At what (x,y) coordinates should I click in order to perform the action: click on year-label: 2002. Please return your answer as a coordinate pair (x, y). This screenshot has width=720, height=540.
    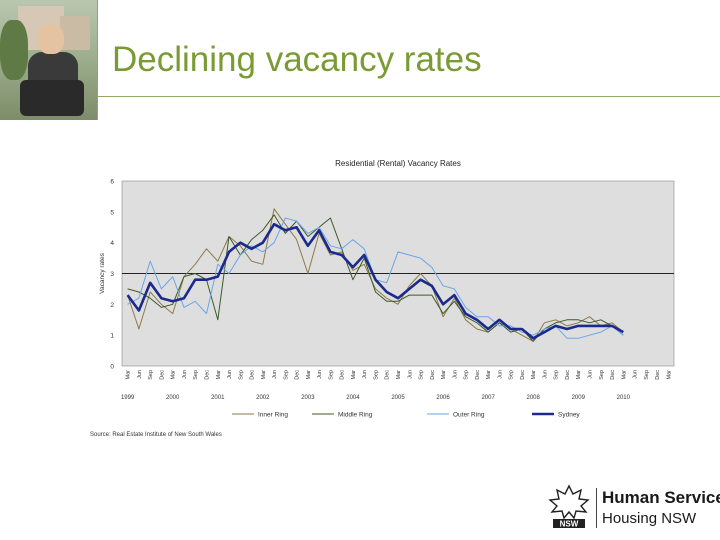
    Looking at the image, I should click on (263, 398).